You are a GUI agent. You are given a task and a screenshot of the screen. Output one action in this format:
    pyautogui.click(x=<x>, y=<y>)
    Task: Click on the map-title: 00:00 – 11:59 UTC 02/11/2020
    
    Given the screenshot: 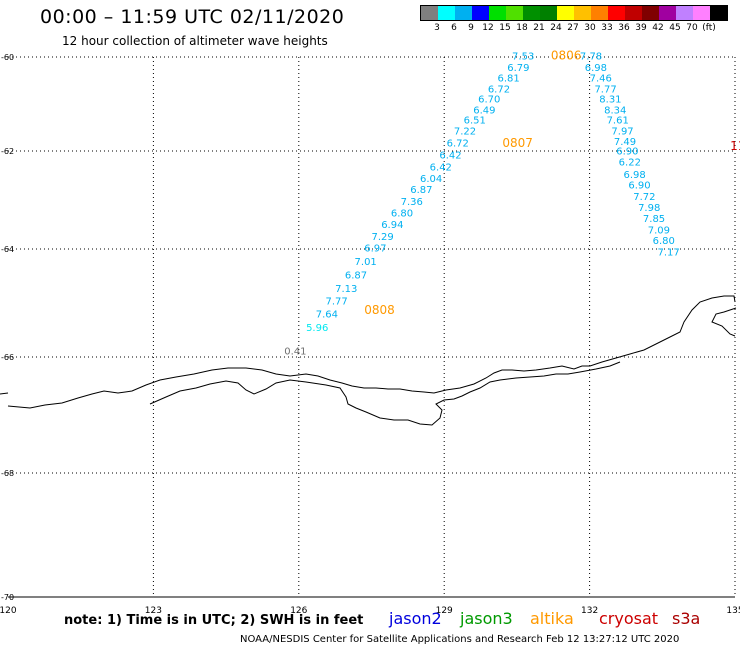 What is the action you would take?
    pyautogui.click(x=192, y=17)
    